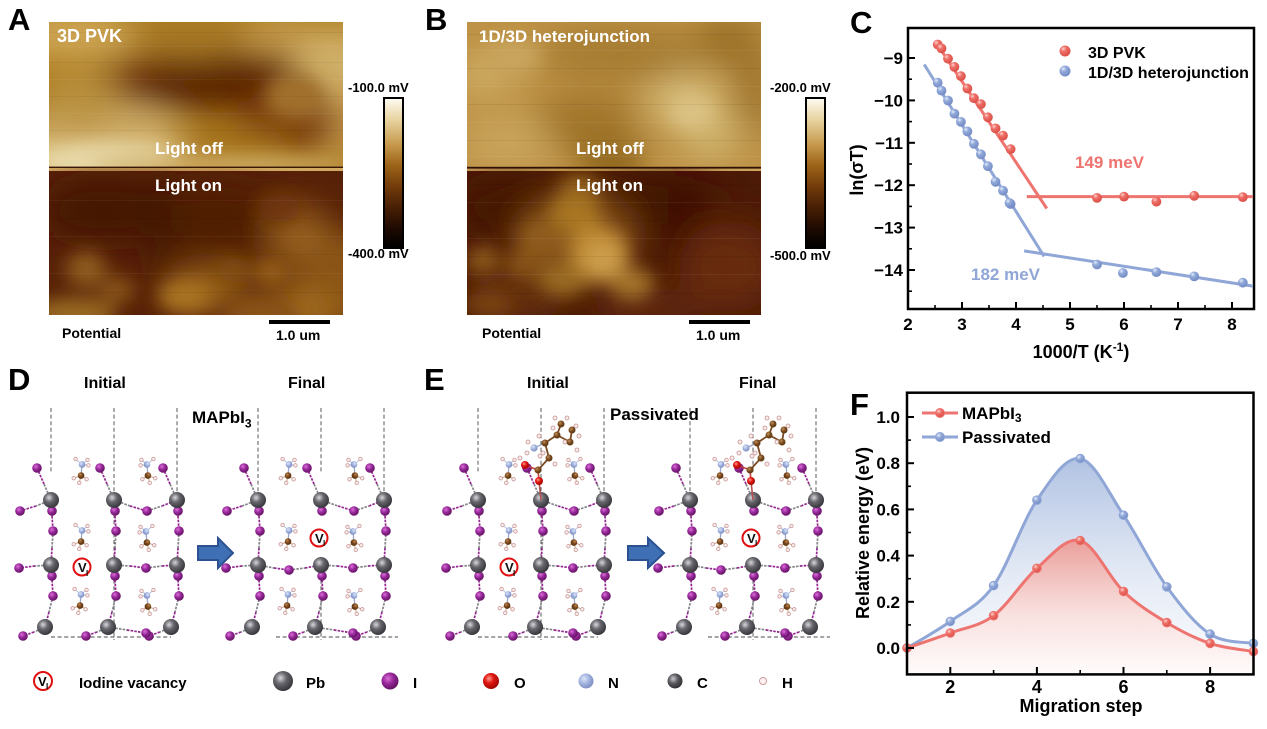 This screenshot has width=1267, height=729. Describe the element at coordinates (888, 602) in the screenshot. I see `svg-text: 0.2` at that location.